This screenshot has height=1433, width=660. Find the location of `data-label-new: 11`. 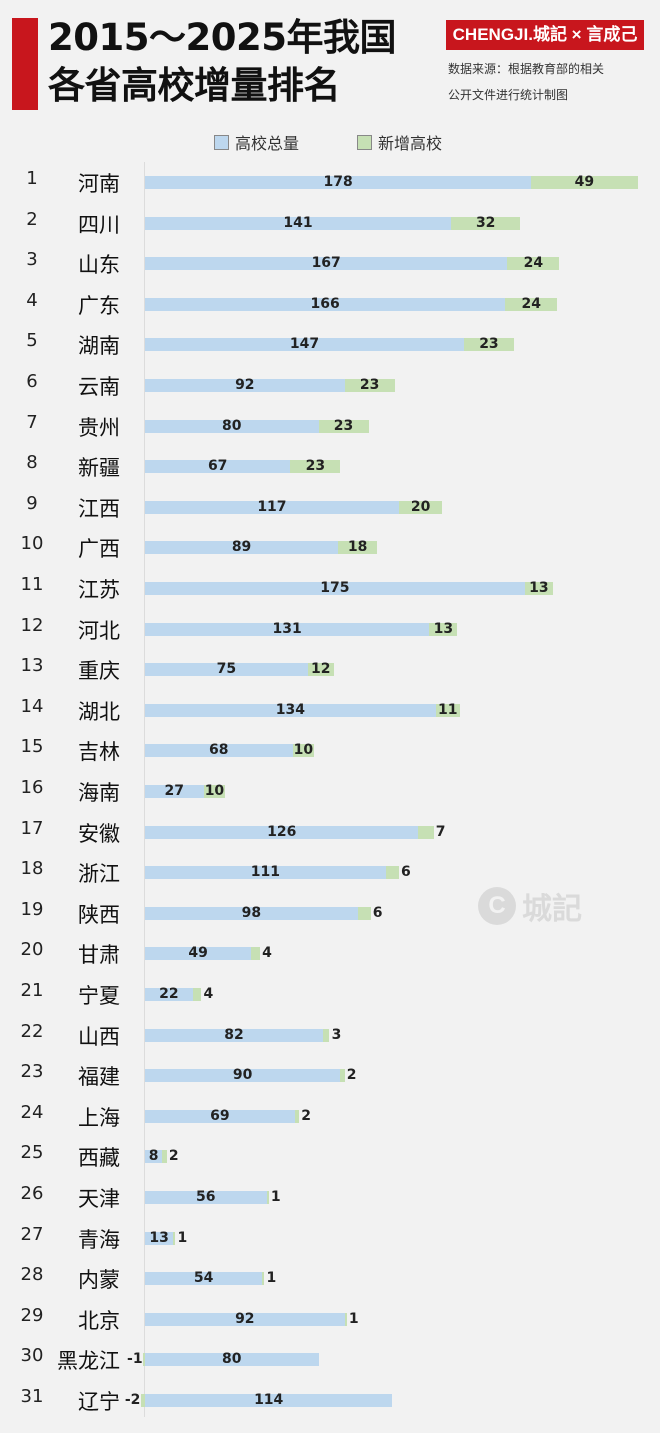

data-label-new: 11 is located at coordinates (447, 709).